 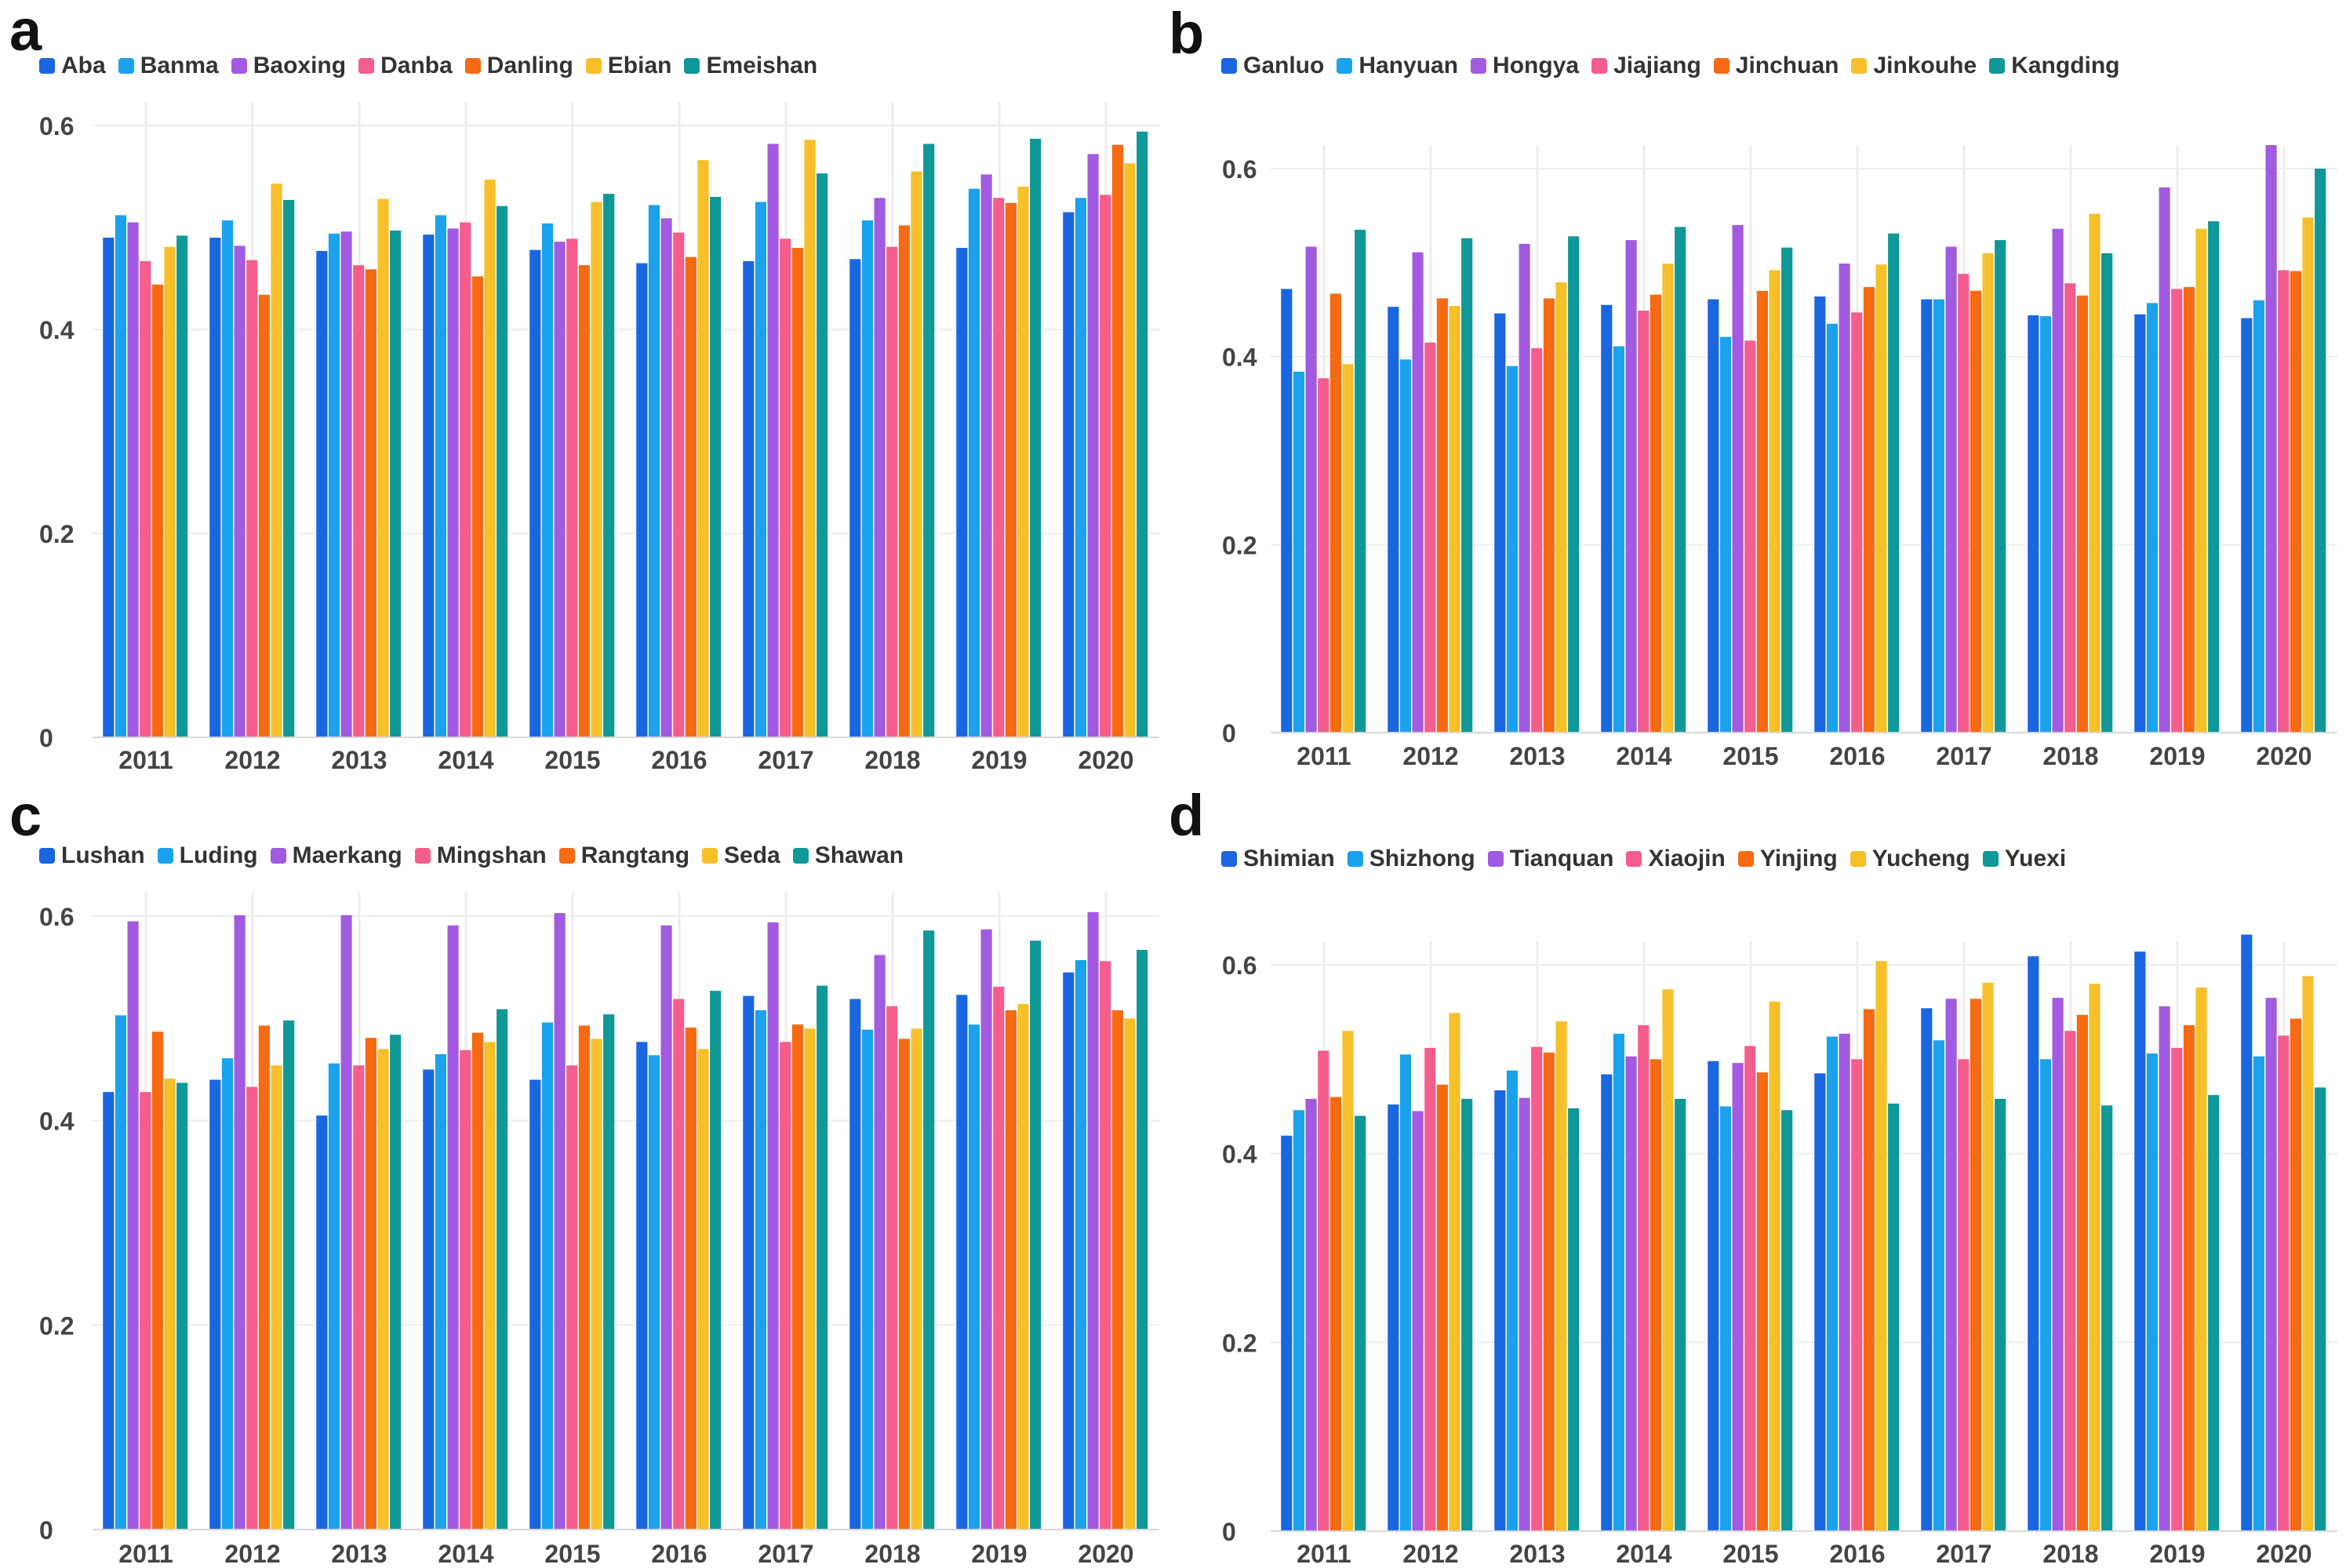 What do you see at coordinates (2065, 65) in the screenshot?
I see `legend-label: Kangding` at bounding box center [2065, 65].